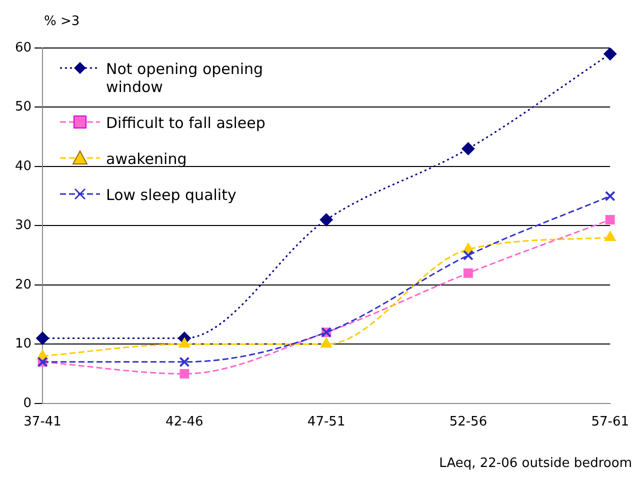 The image size is (640, 481). Describe the element at coordinates (23, 48) in the screenshot. I see `y-tick-label: 60` at that location.